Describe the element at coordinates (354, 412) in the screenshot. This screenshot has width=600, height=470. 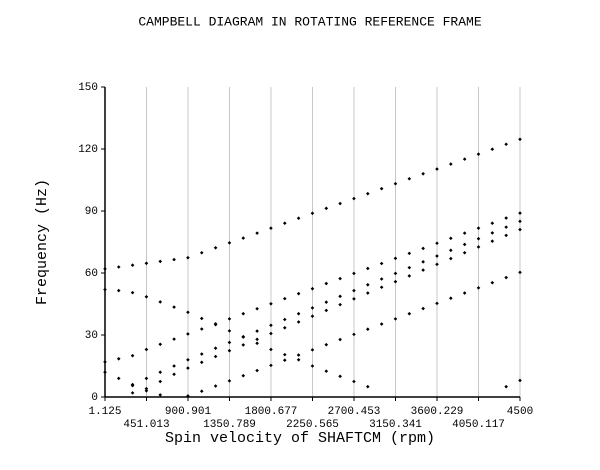
I see `x-tick-label: 2700.453` at that location.